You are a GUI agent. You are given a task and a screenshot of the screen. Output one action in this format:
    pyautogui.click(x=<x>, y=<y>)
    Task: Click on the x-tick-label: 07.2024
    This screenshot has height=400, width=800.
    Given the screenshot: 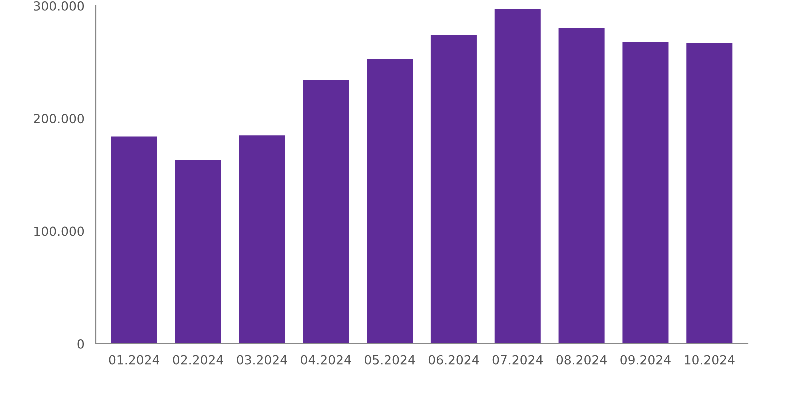 What is the action you would take?
    pyautogui.click(x=518, y=360)
    